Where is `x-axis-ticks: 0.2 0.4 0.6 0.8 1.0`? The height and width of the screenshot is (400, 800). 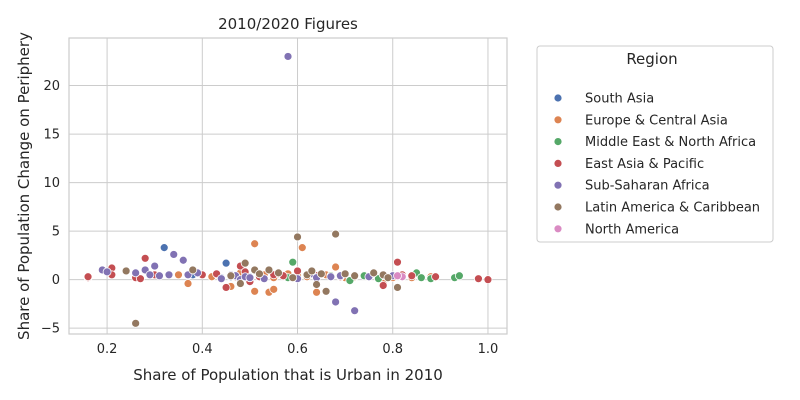
x-axis-ticks: 0.2 0.4 0.6 0.8 1.0 is located at coordinates (298, 349).